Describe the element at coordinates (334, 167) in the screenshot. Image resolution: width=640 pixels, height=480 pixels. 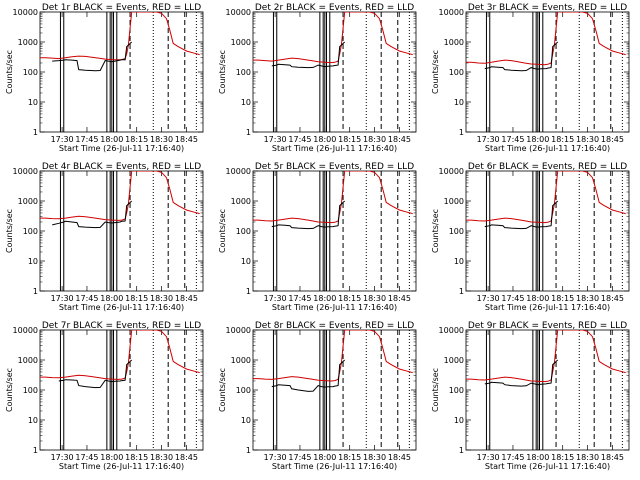
I see `panel-title: Det 5r BLACK = Events, RED = LLD` at that location.